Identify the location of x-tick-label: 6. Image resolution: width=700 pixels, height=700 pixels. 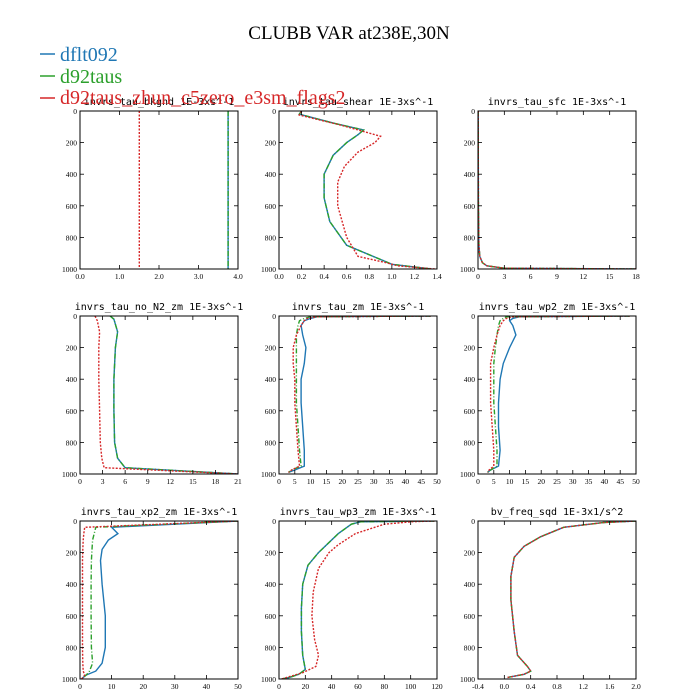
(125, 481).